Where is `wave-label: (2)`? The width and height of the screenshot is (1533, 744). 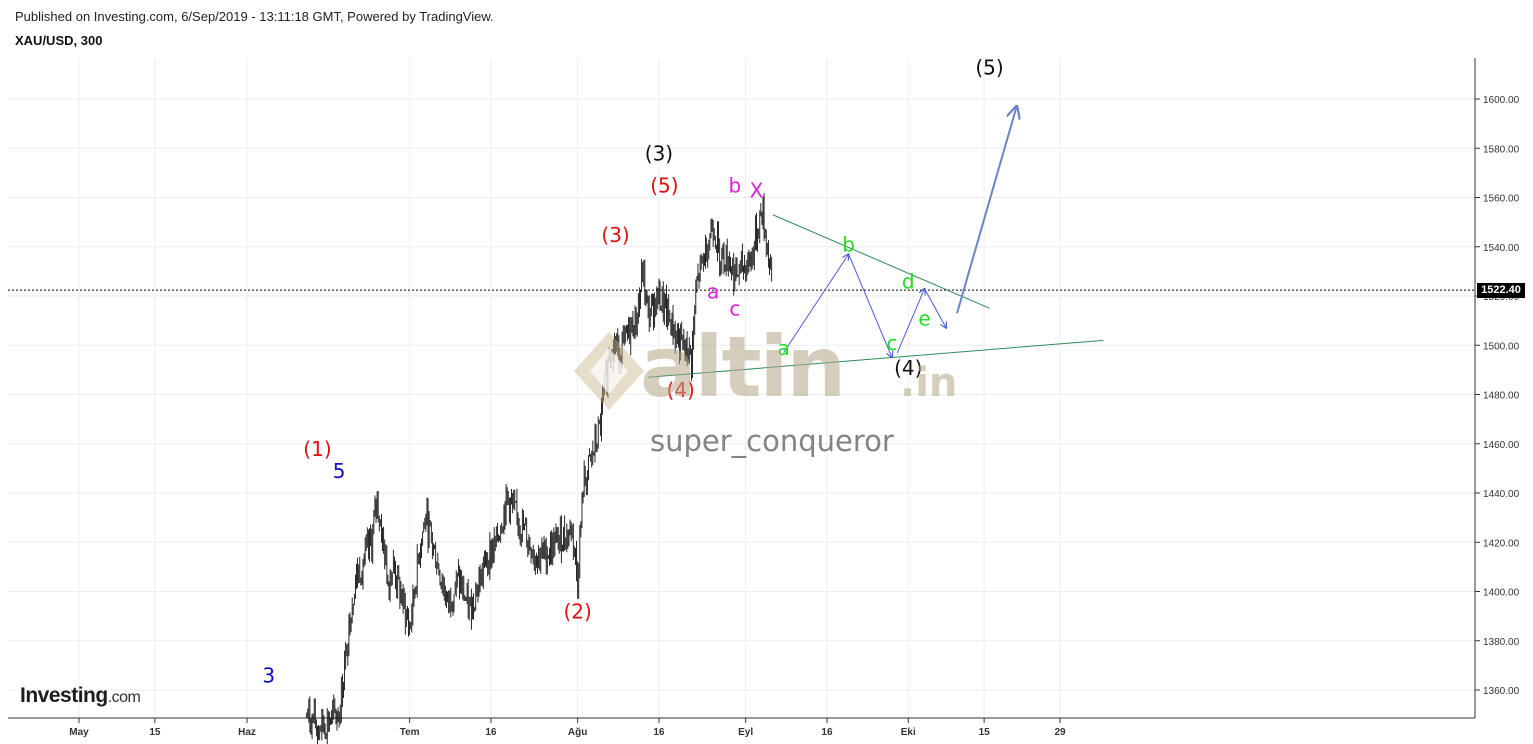 wave-label: (2) is located at coordinates (577, 612).